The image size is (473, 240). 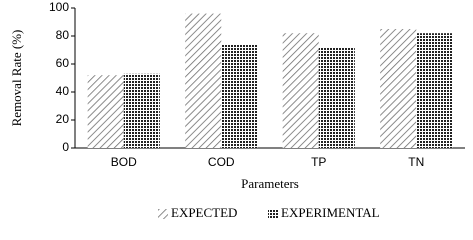 I want to click on x-tick-label: COD, so click(x=221, y=162).